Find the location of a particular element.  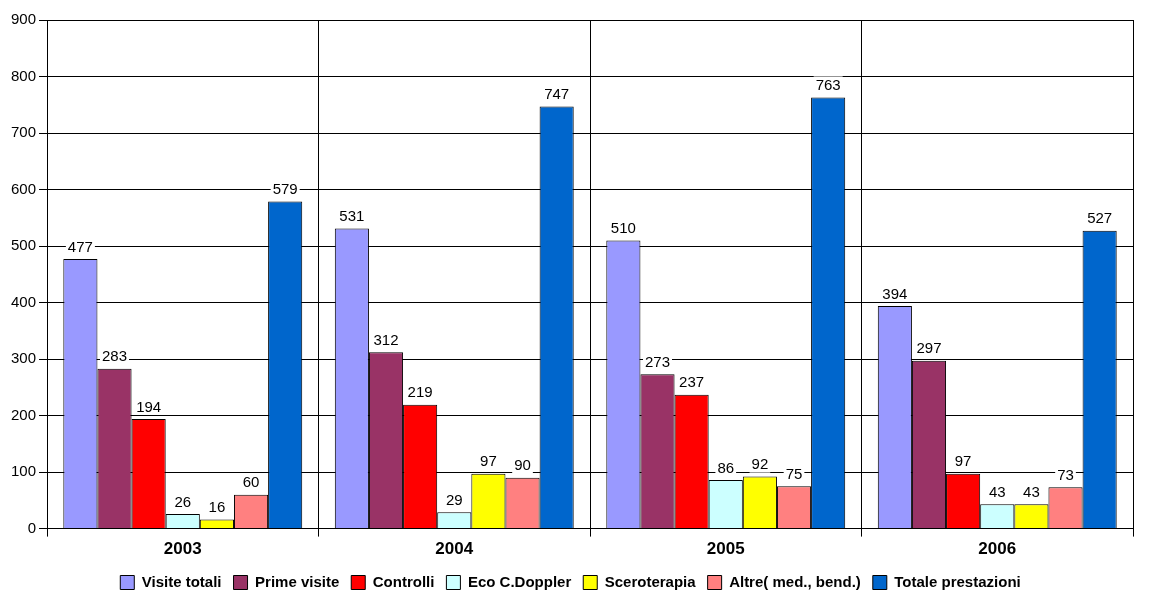

y-tick-label: 400 is located at coordinates (24, 301).